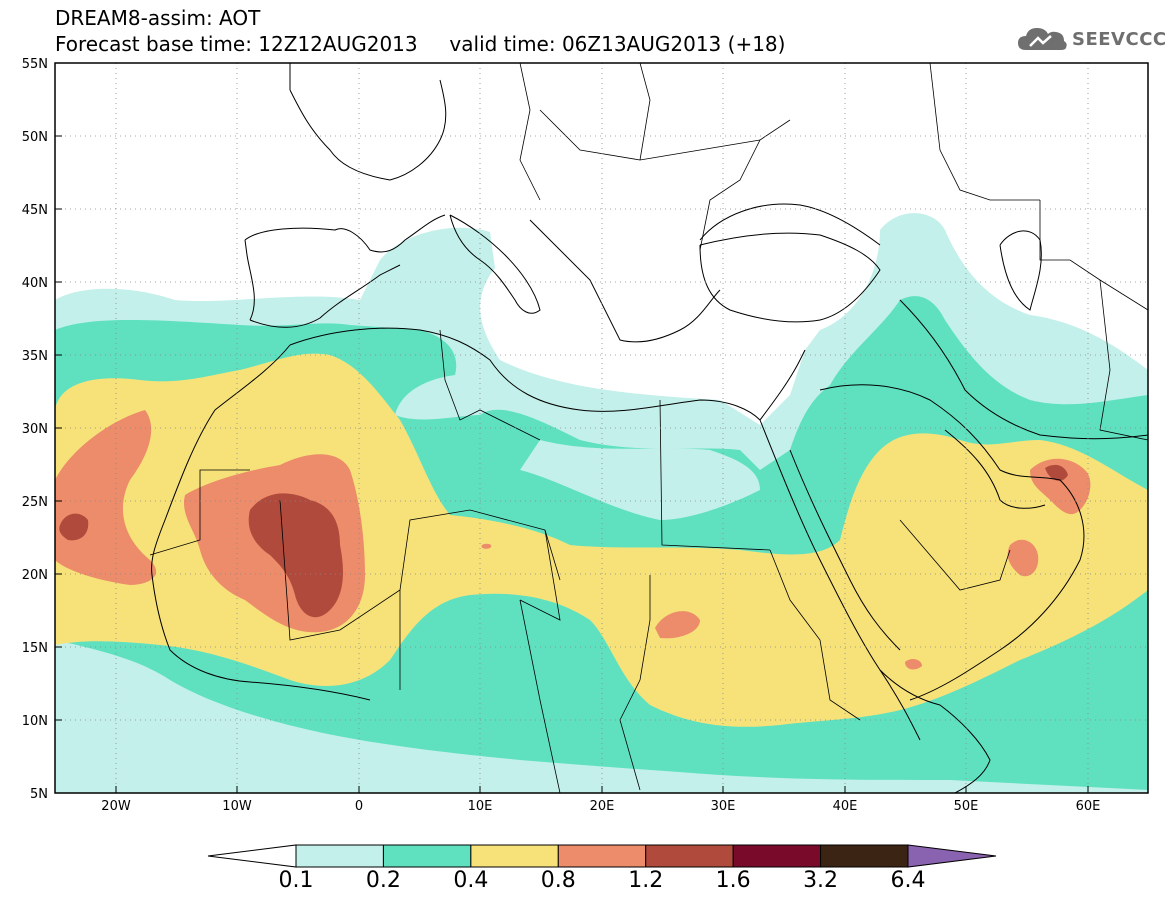 The width and height of the screenshot is (1165, 905). I want to click on lon-tick-labels: 20W 10W 0 10E 20E 30E 40E 50E 60E, so click(600, 806).